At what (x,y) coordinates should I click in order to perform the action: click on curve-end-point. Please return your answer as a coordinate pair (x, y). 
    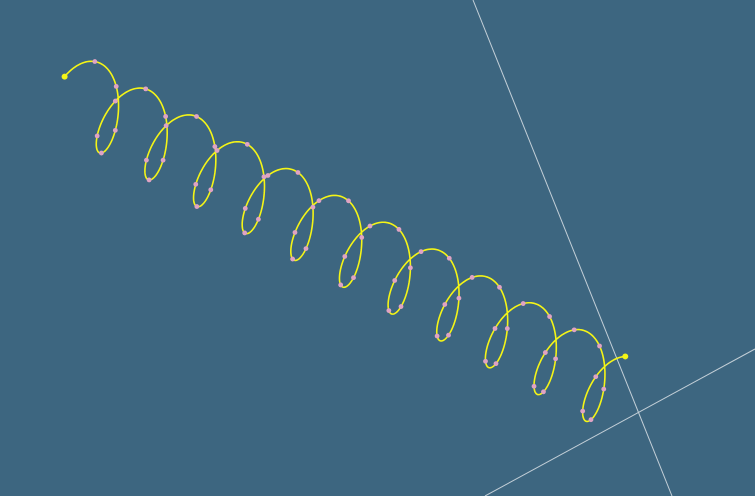
    Looking at the image, I should click on (625, 356).